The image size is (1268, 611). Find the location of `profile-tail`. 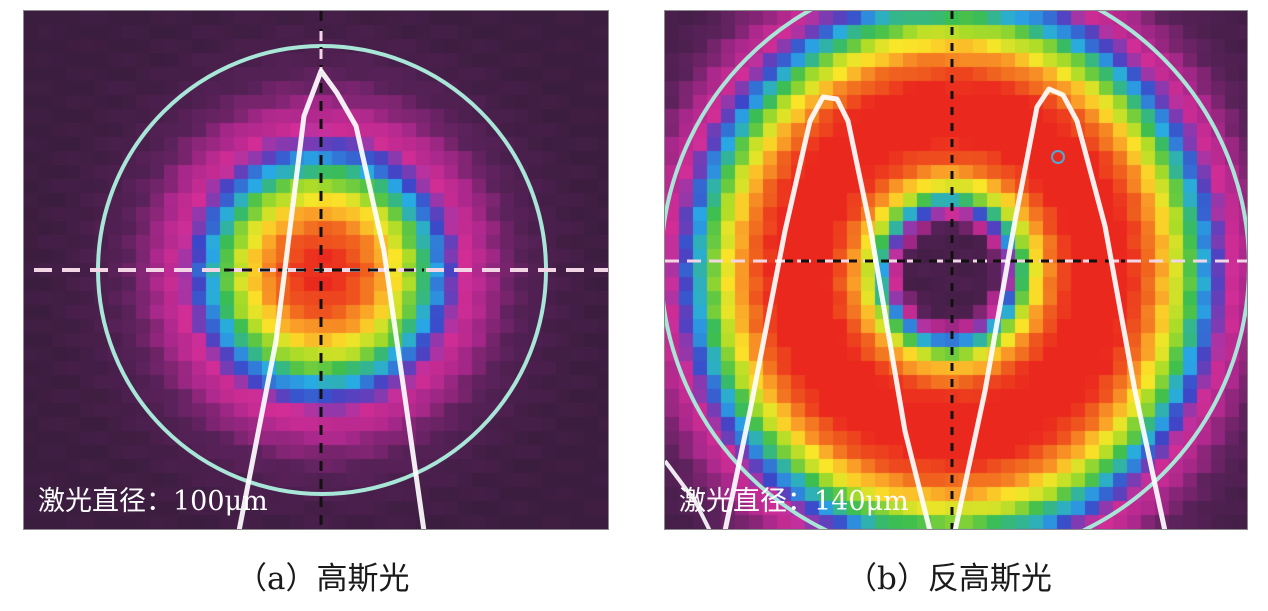

profile-tail is located at coordinates (688, 494).